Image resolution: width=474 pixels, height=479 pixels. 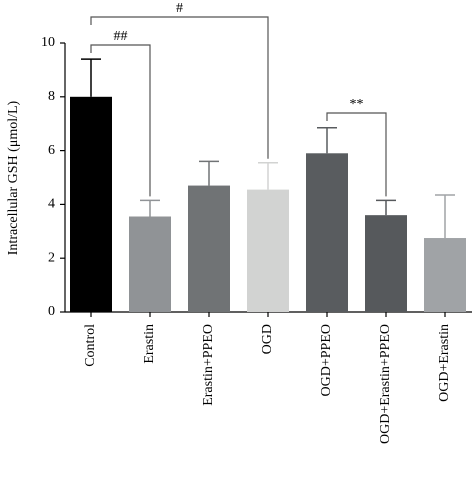 What do you see at coordinates (267, 339) in the screenshot?
I see `x-tick-label: OGD` at bounding box center [267, 339].